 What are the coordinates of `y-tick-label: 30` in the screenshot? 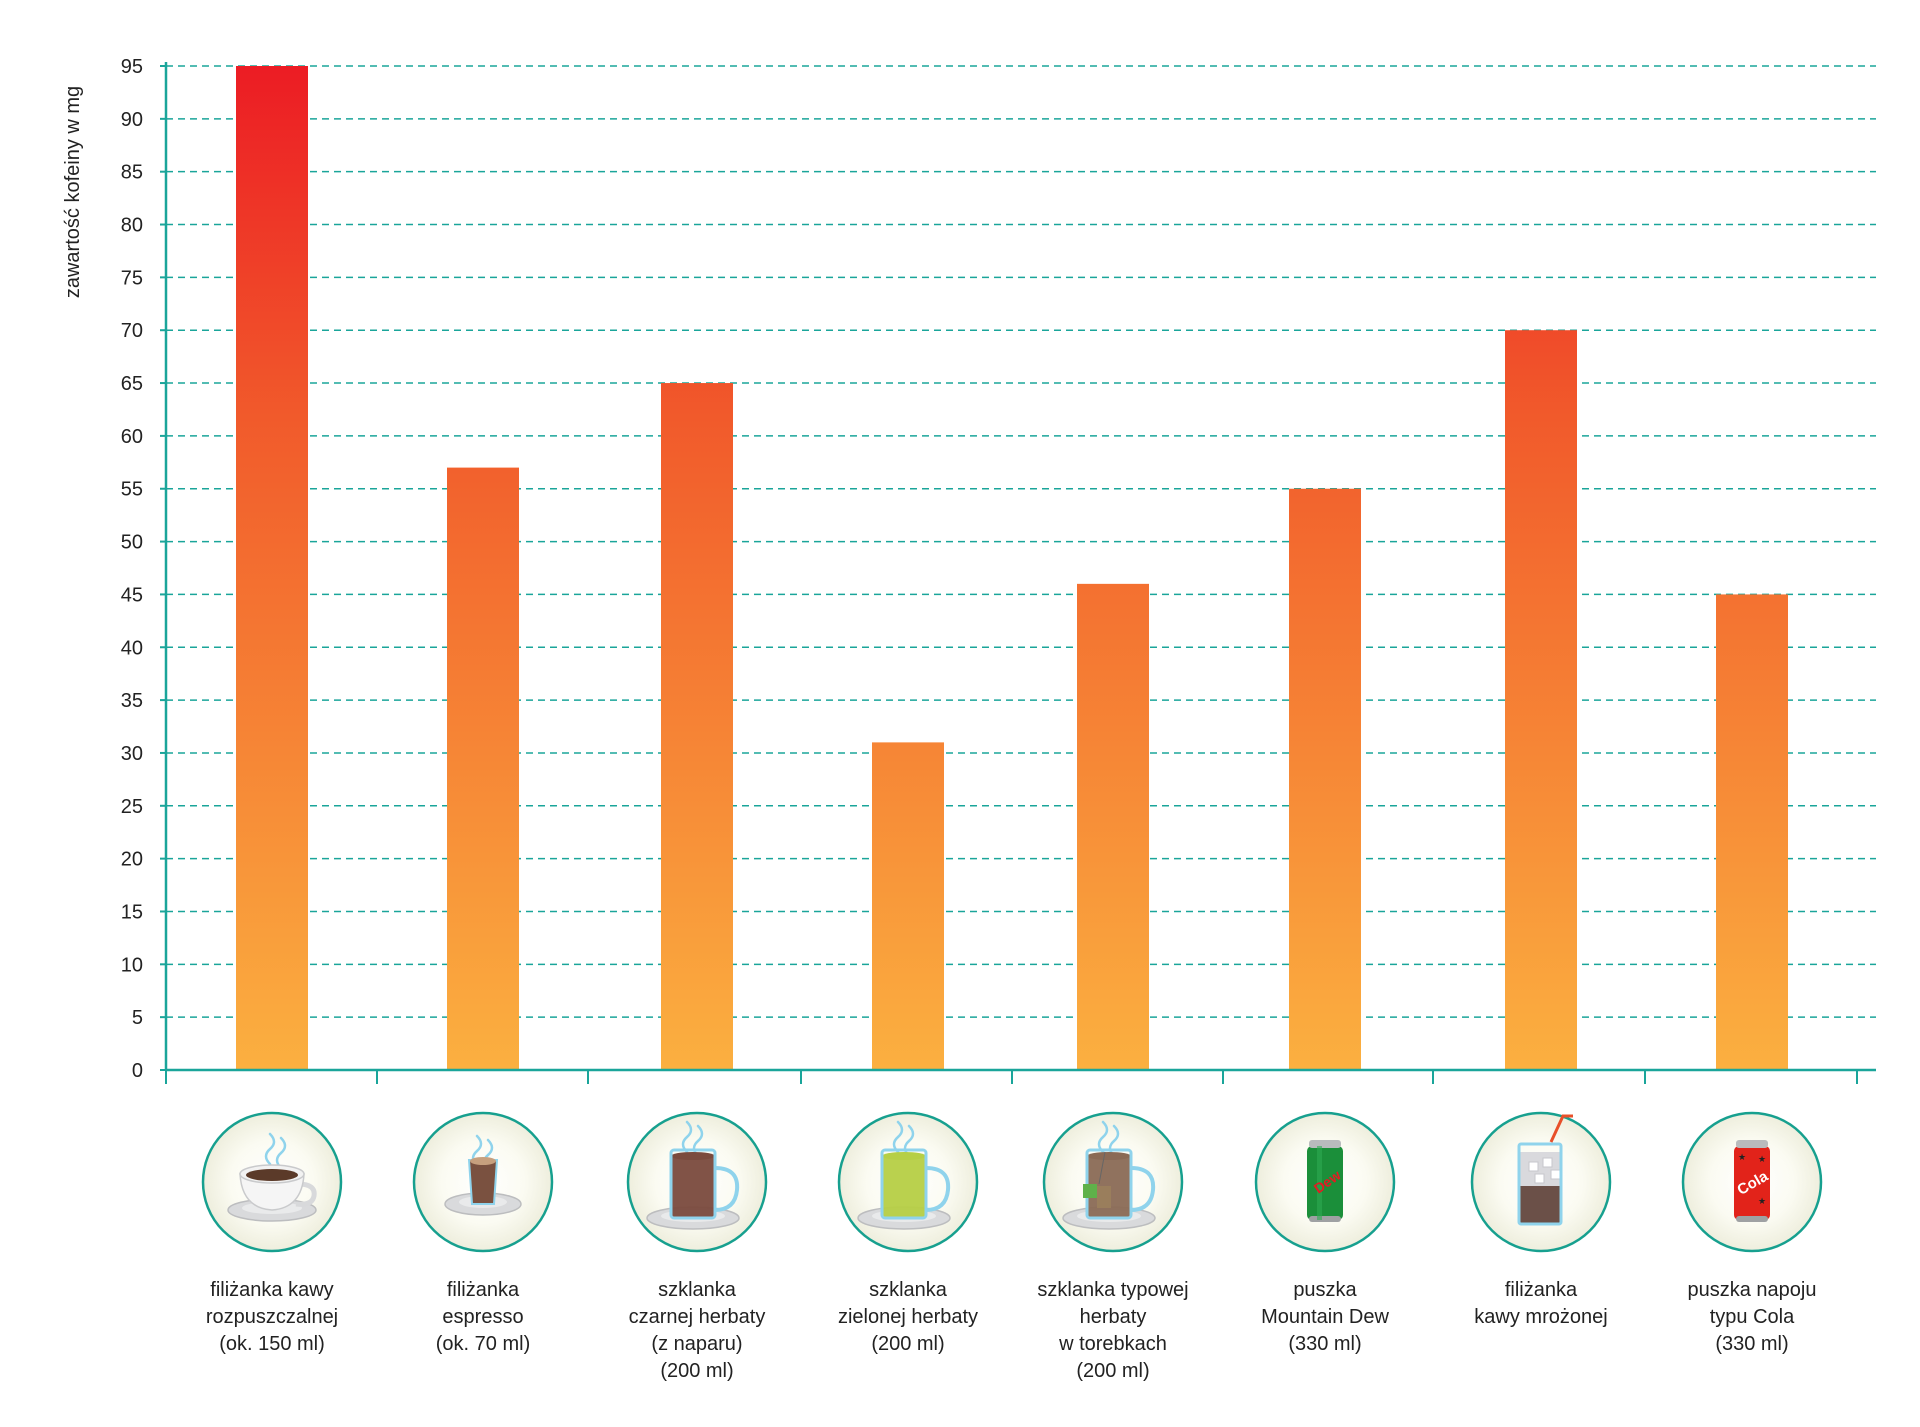 It's located at (132, 754).